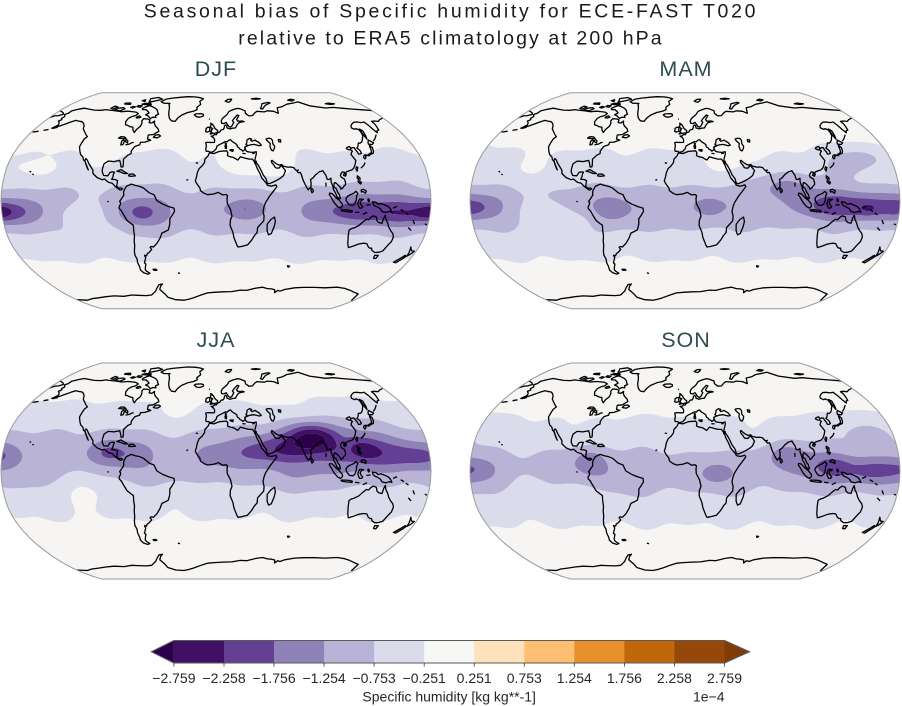 The height and width of the screenshot is (706, 902). I want to click on svg-text: MAM, so click(685, 69).